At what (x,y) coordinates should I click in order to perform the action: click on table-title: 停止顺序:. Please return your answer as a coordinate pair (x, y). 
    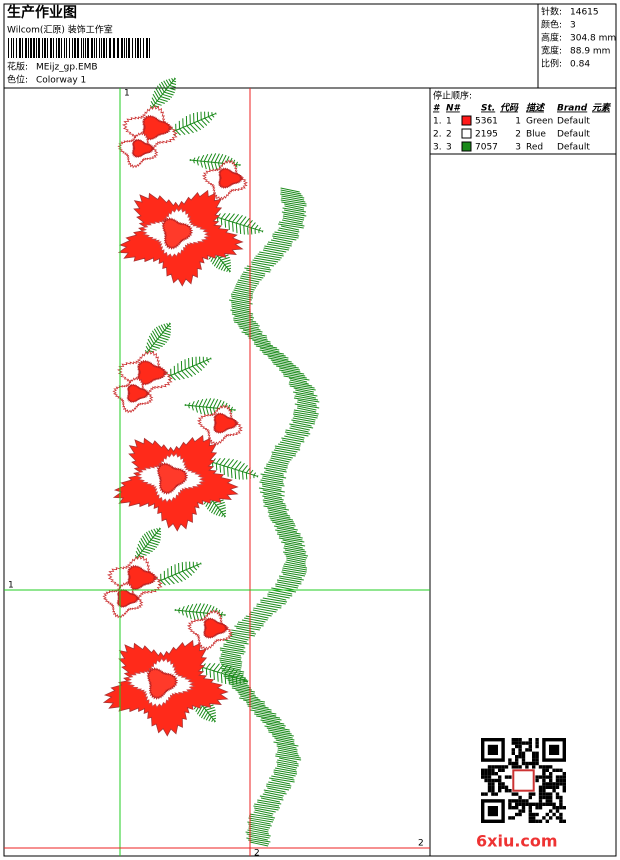
    Looking at the image, I should click on (452, 96).